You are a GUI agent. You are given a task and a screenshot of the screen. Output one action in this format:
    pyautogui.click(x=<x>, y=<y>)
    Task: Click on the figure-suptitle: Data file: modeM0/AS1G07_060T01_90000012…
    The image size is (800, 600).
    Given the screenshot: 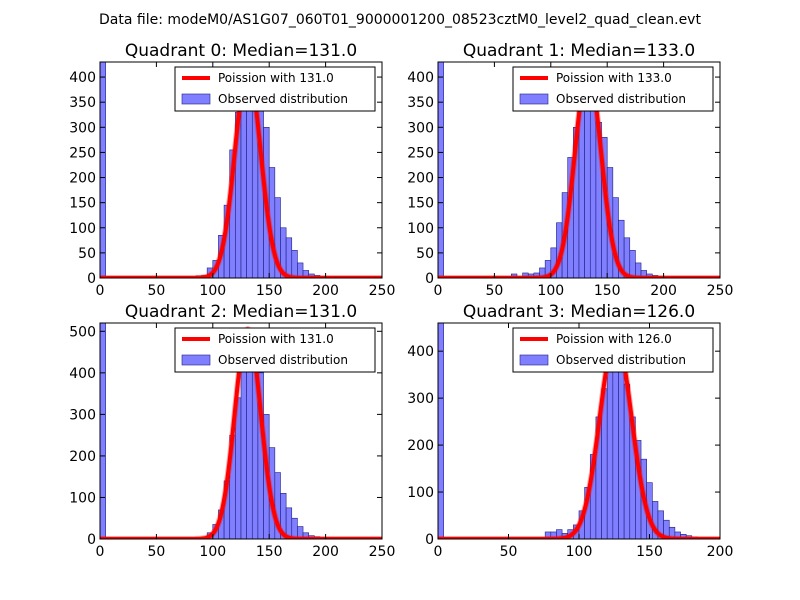 What is the action you would take?
    pyautogui.click(x=400, y=20)
    